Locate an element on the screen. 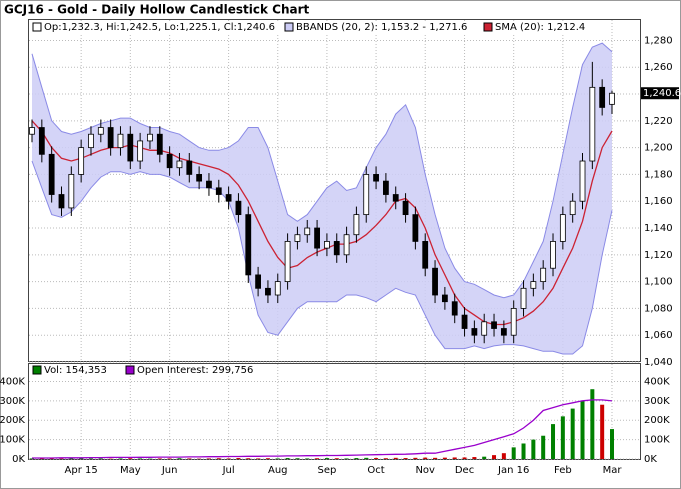 Image resolution: width=681 pixels, height=489 pixels. x-tick-label: Sep is located at coordinates (326, 470).